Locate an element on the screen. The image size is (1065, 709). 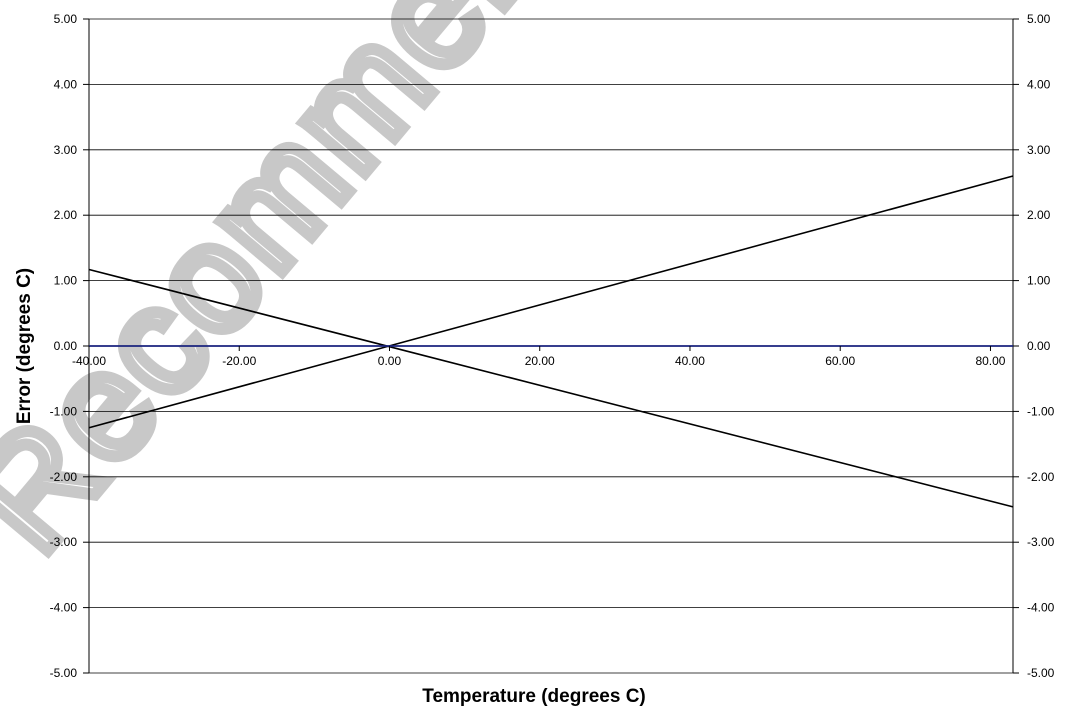
right-tick-label-10: -5.00 is located at coordinates (1041, 673).